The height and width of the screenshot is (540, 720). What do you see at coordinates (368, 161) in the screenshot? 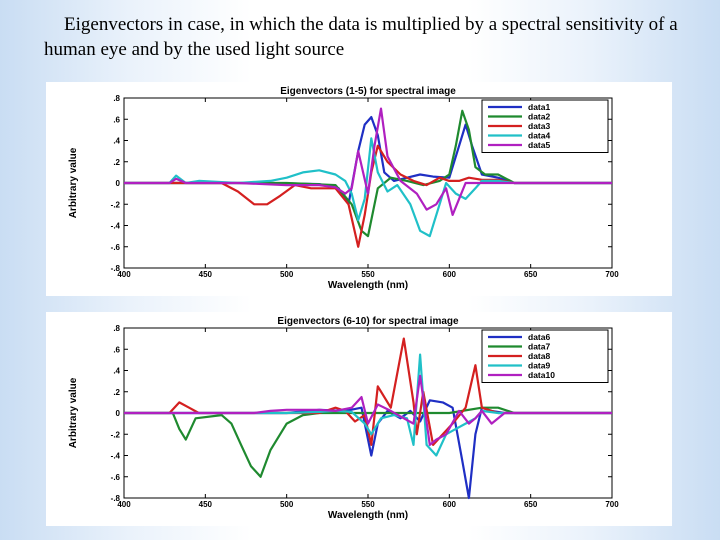
I see `series-line-data5` at bounding box center [368, 161].